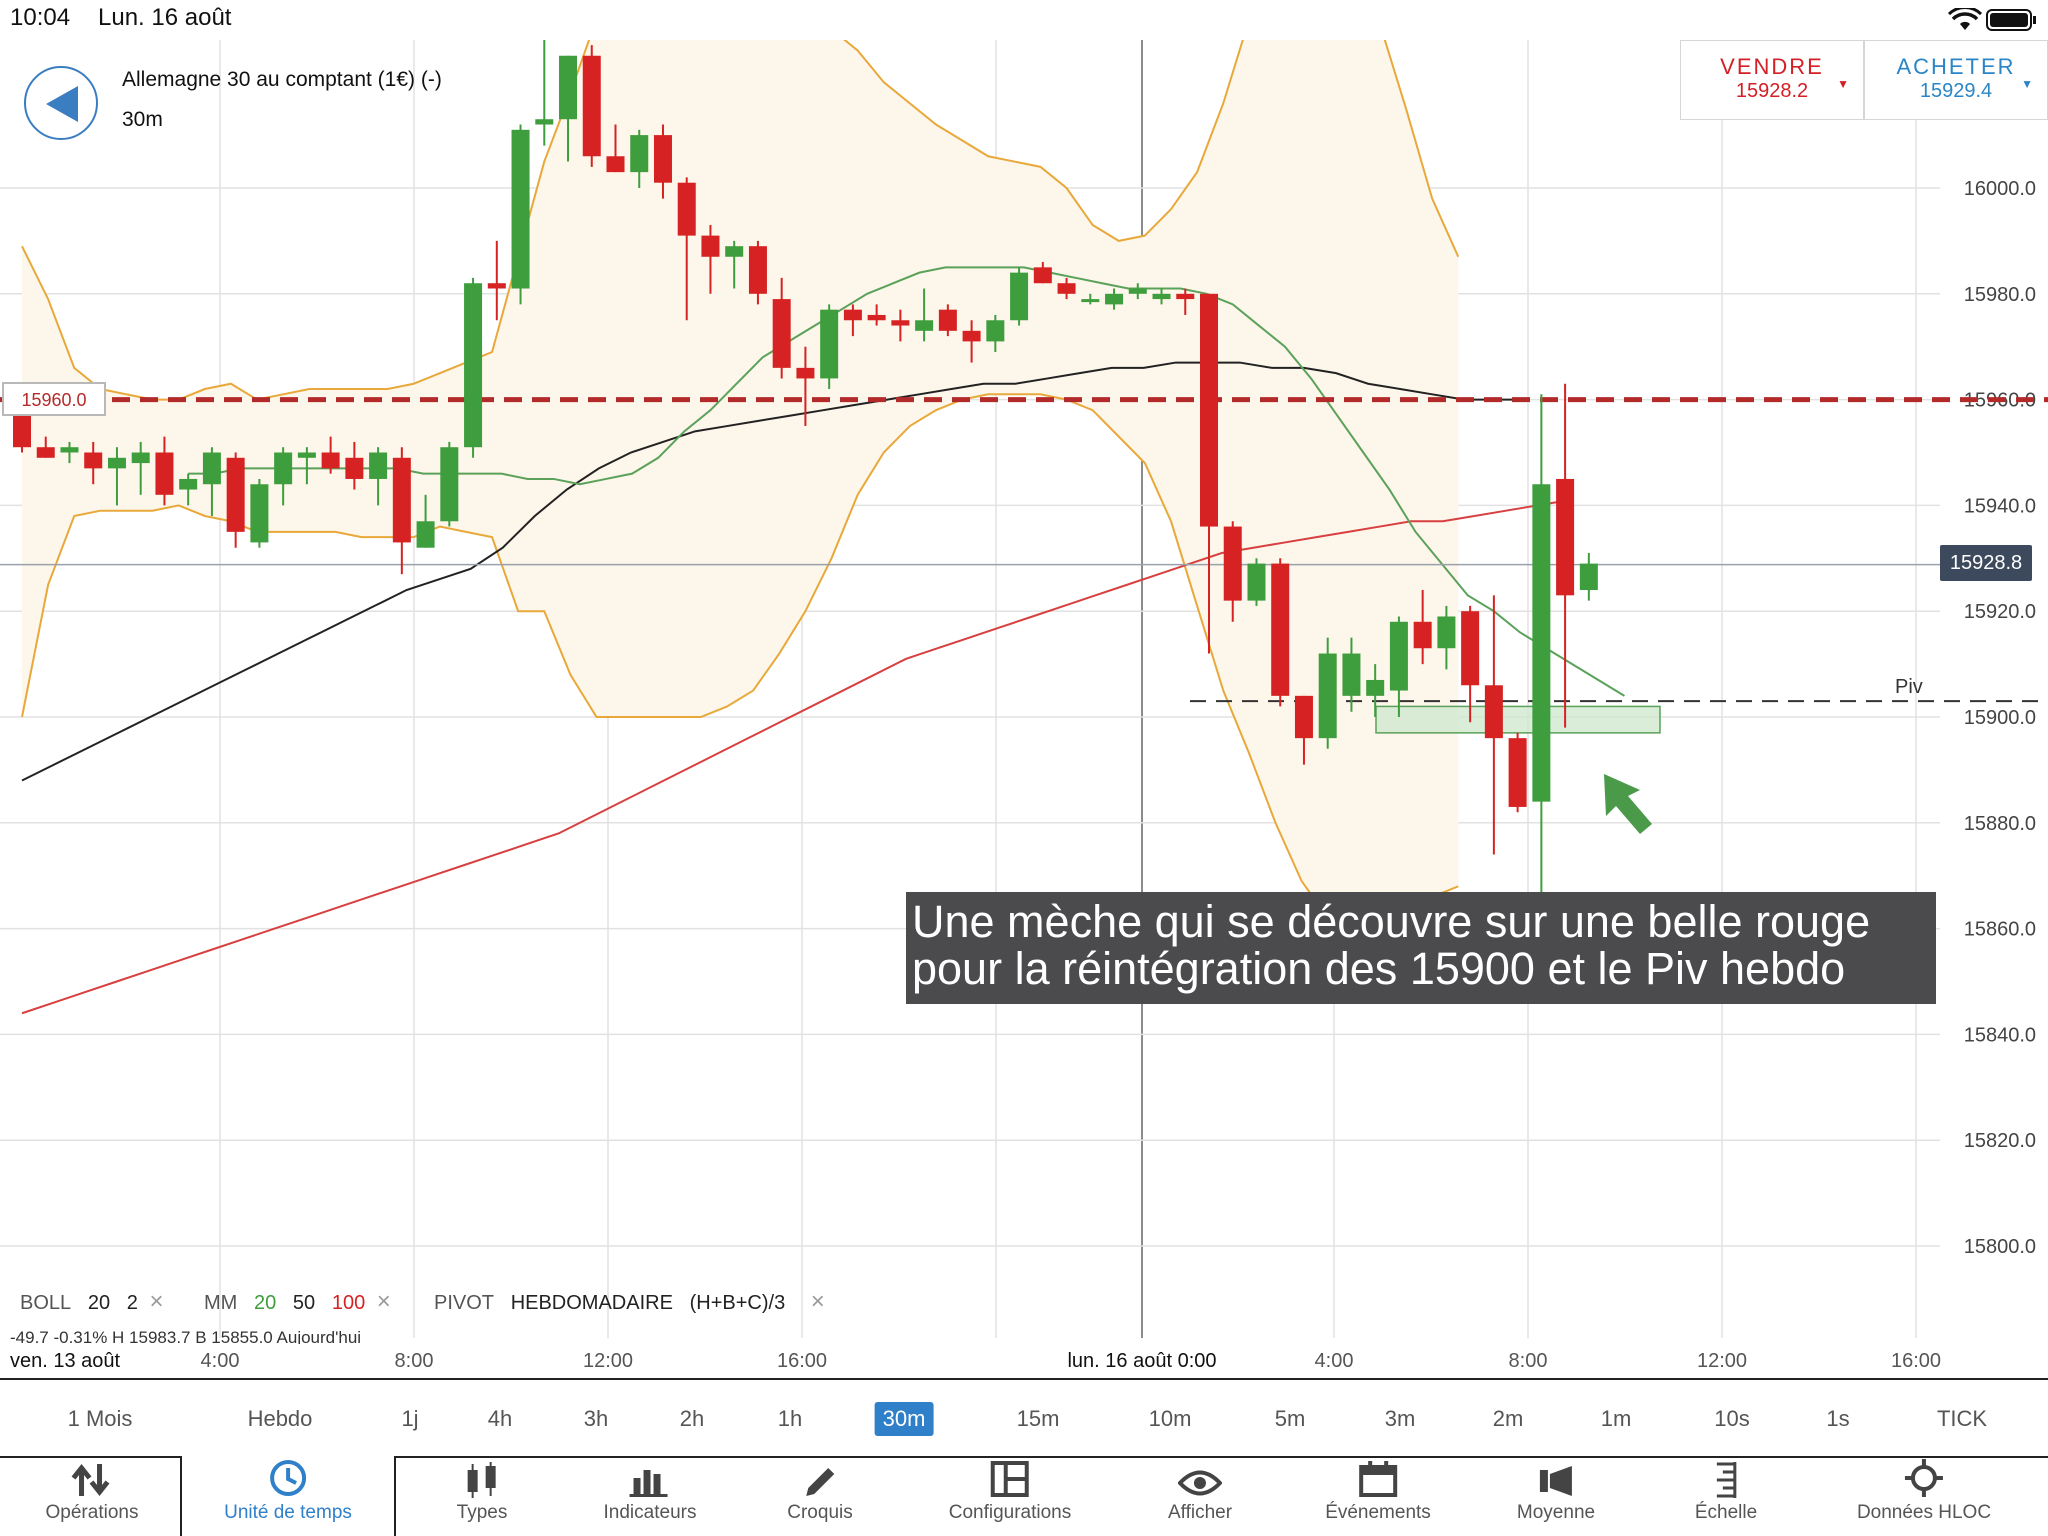 The height and width of the screenshot is (1536, 2048). Describe the element at coordinates (1400, 1418) in the screenshot. I see `timescale-3m: 3m` at that location.